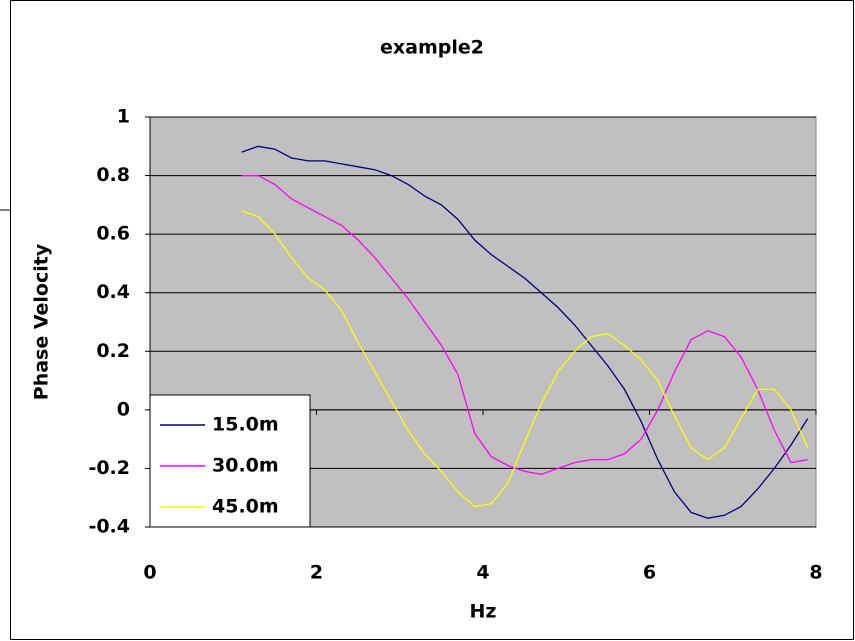 The image size is (855, 641). What do you see at coordinates (113, 351) in the screenshot?
I see `y-tick-label: 0.2` at bounding box center [113, 351].